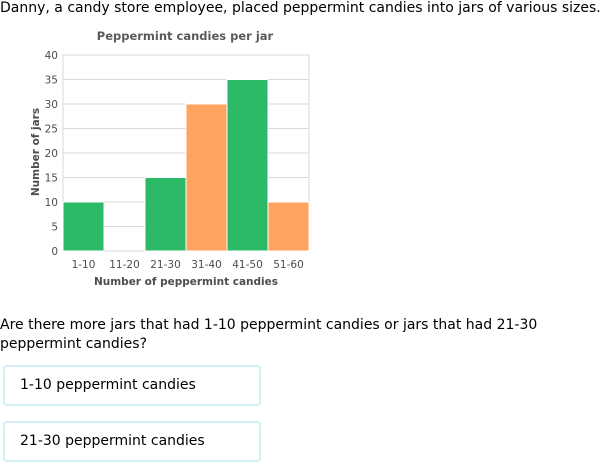  Describe the element at coordinates (84, 265) in the screenshot. I see `x-tick-label-1-10: 1-10` at that location.